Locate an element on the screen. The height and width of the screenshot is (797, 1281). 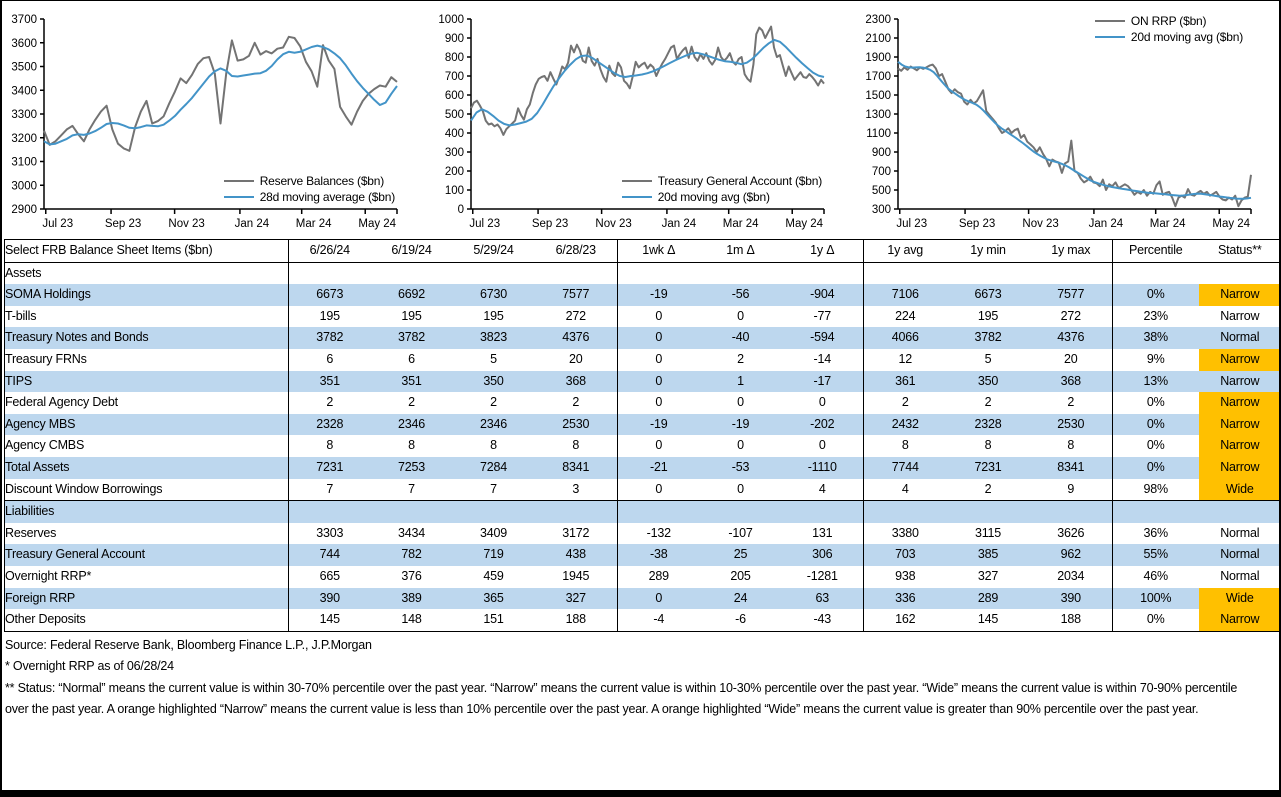
value-cell: 3782 is located at coordinates (988, 337).